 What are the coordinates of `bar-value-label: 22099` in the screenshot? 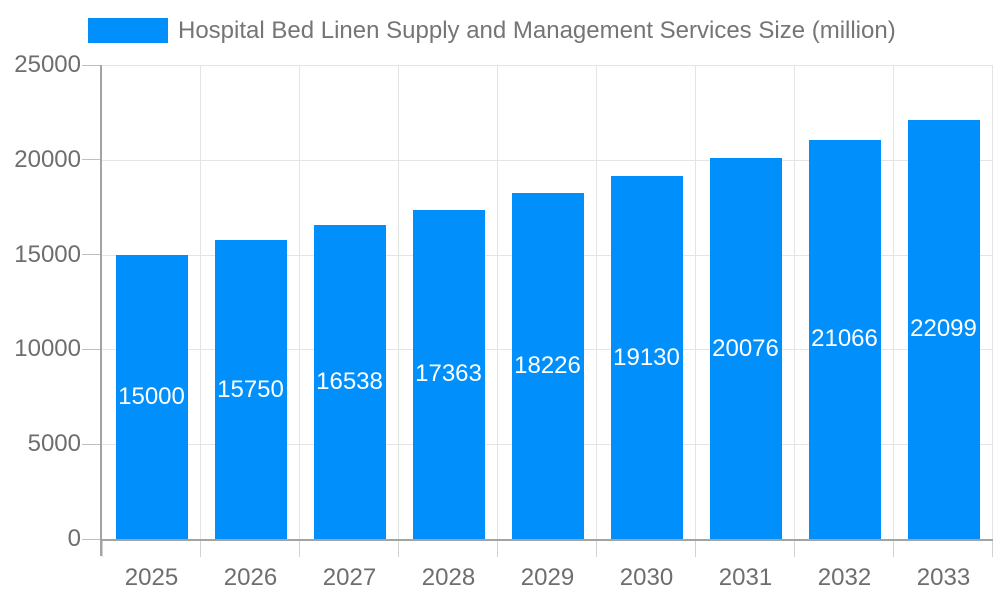 It's located at (943, 329).